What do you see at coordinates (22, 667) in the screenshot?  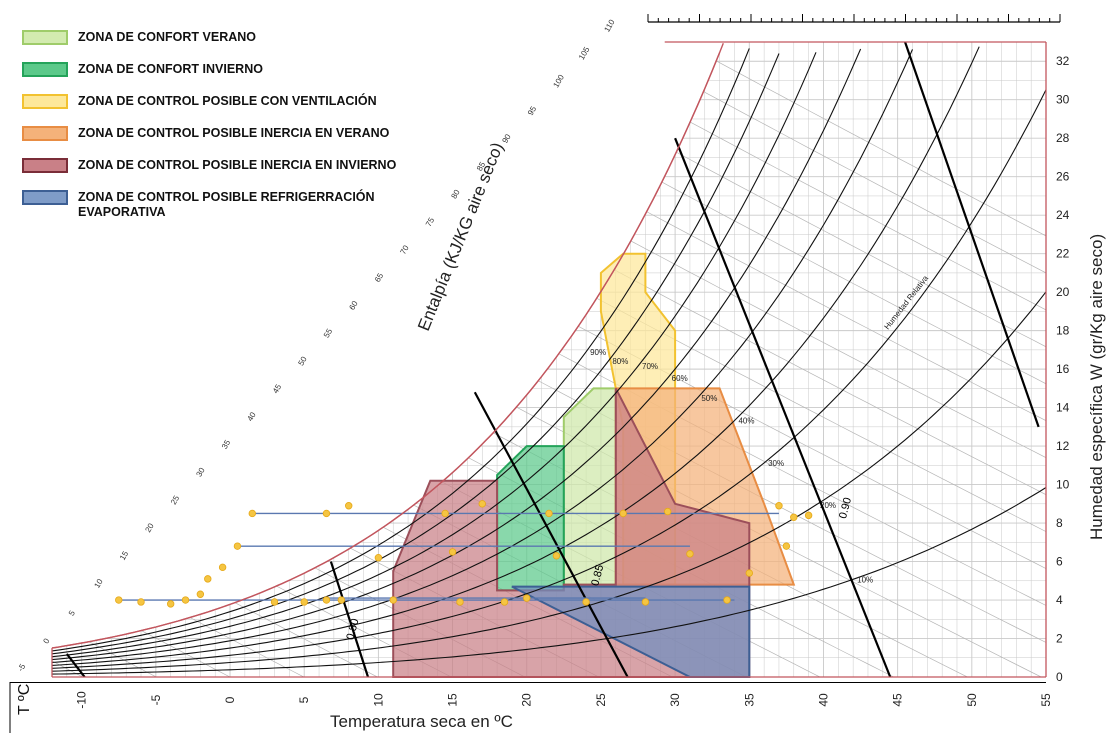 I see `enthalpy-tick-label: -5` at bounding box center [22, 667].